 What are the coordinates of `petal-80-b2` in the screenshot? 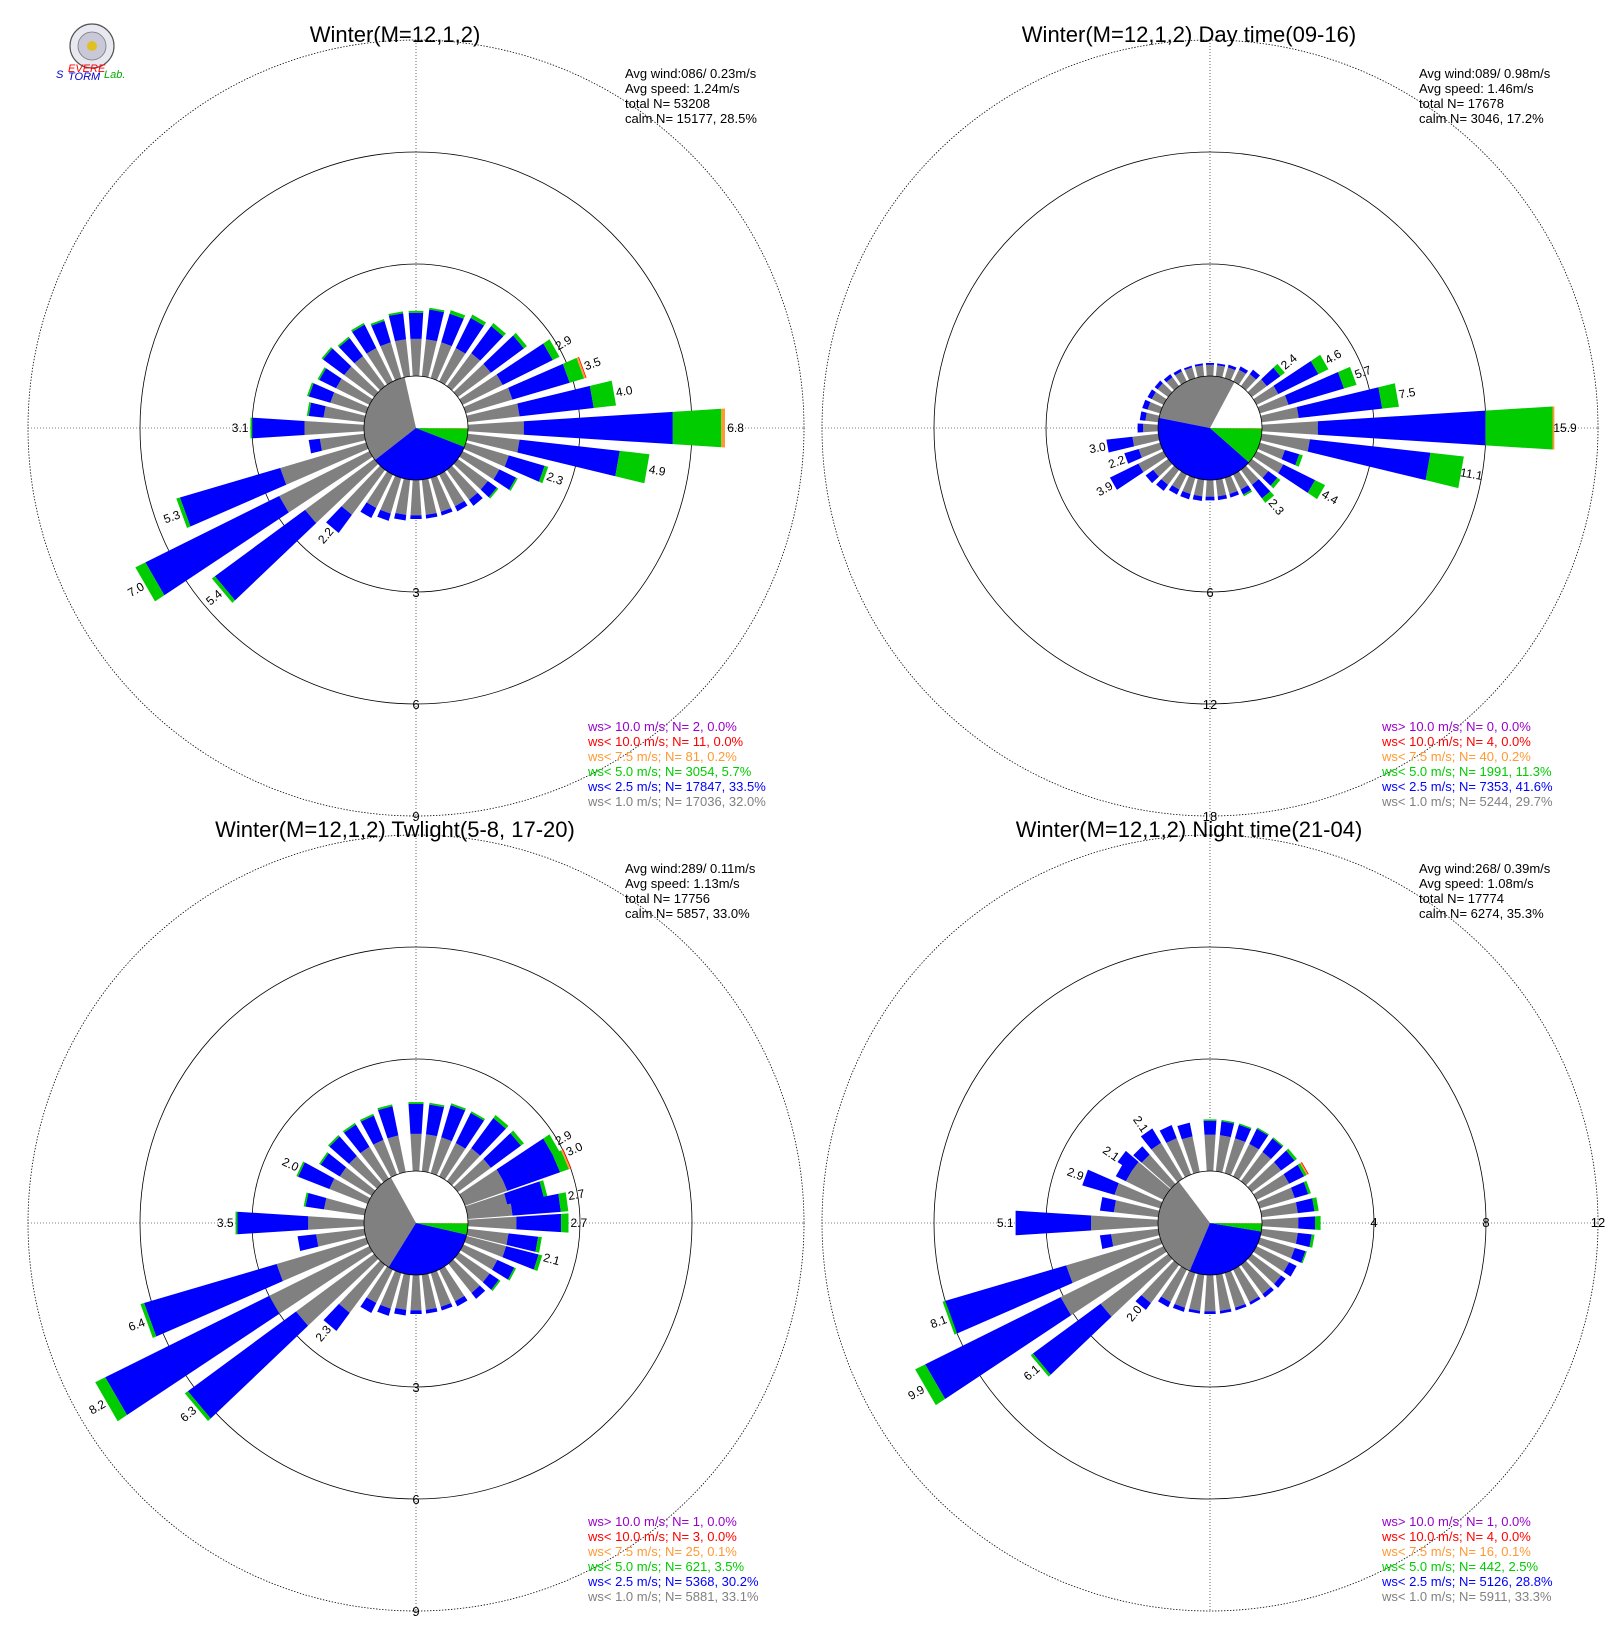 It's located at (1339, 403).